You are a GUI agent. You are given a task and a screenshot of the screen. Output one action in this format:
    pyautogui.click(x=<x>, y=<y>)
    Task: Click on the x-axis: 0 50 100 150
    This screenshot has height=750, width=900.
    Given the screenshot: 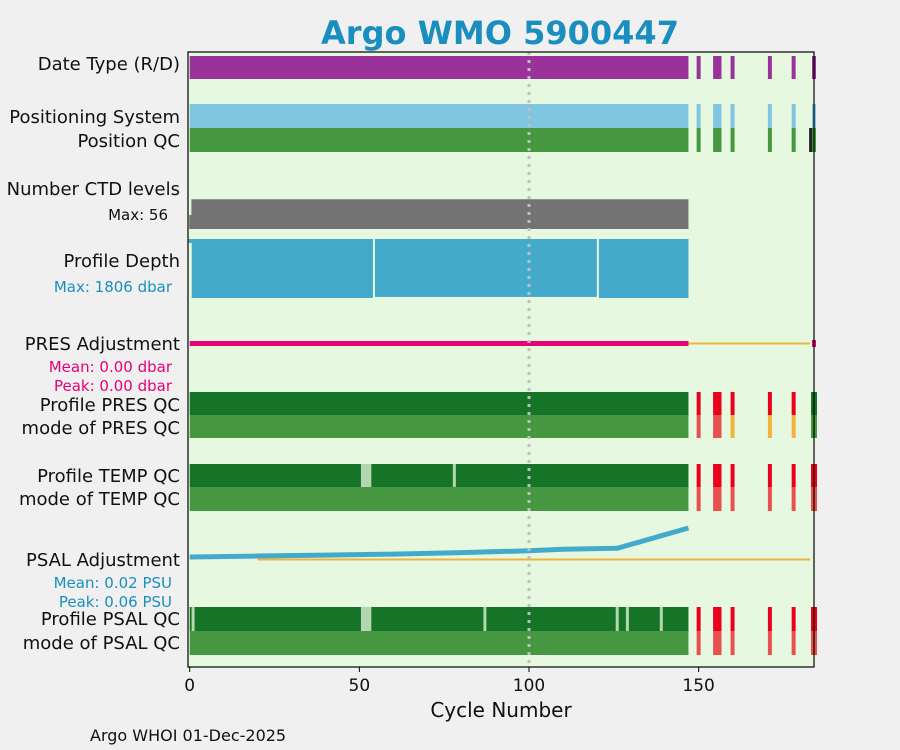 What is the action you would take?
    pyautogui.click(x=449, y=681)
    